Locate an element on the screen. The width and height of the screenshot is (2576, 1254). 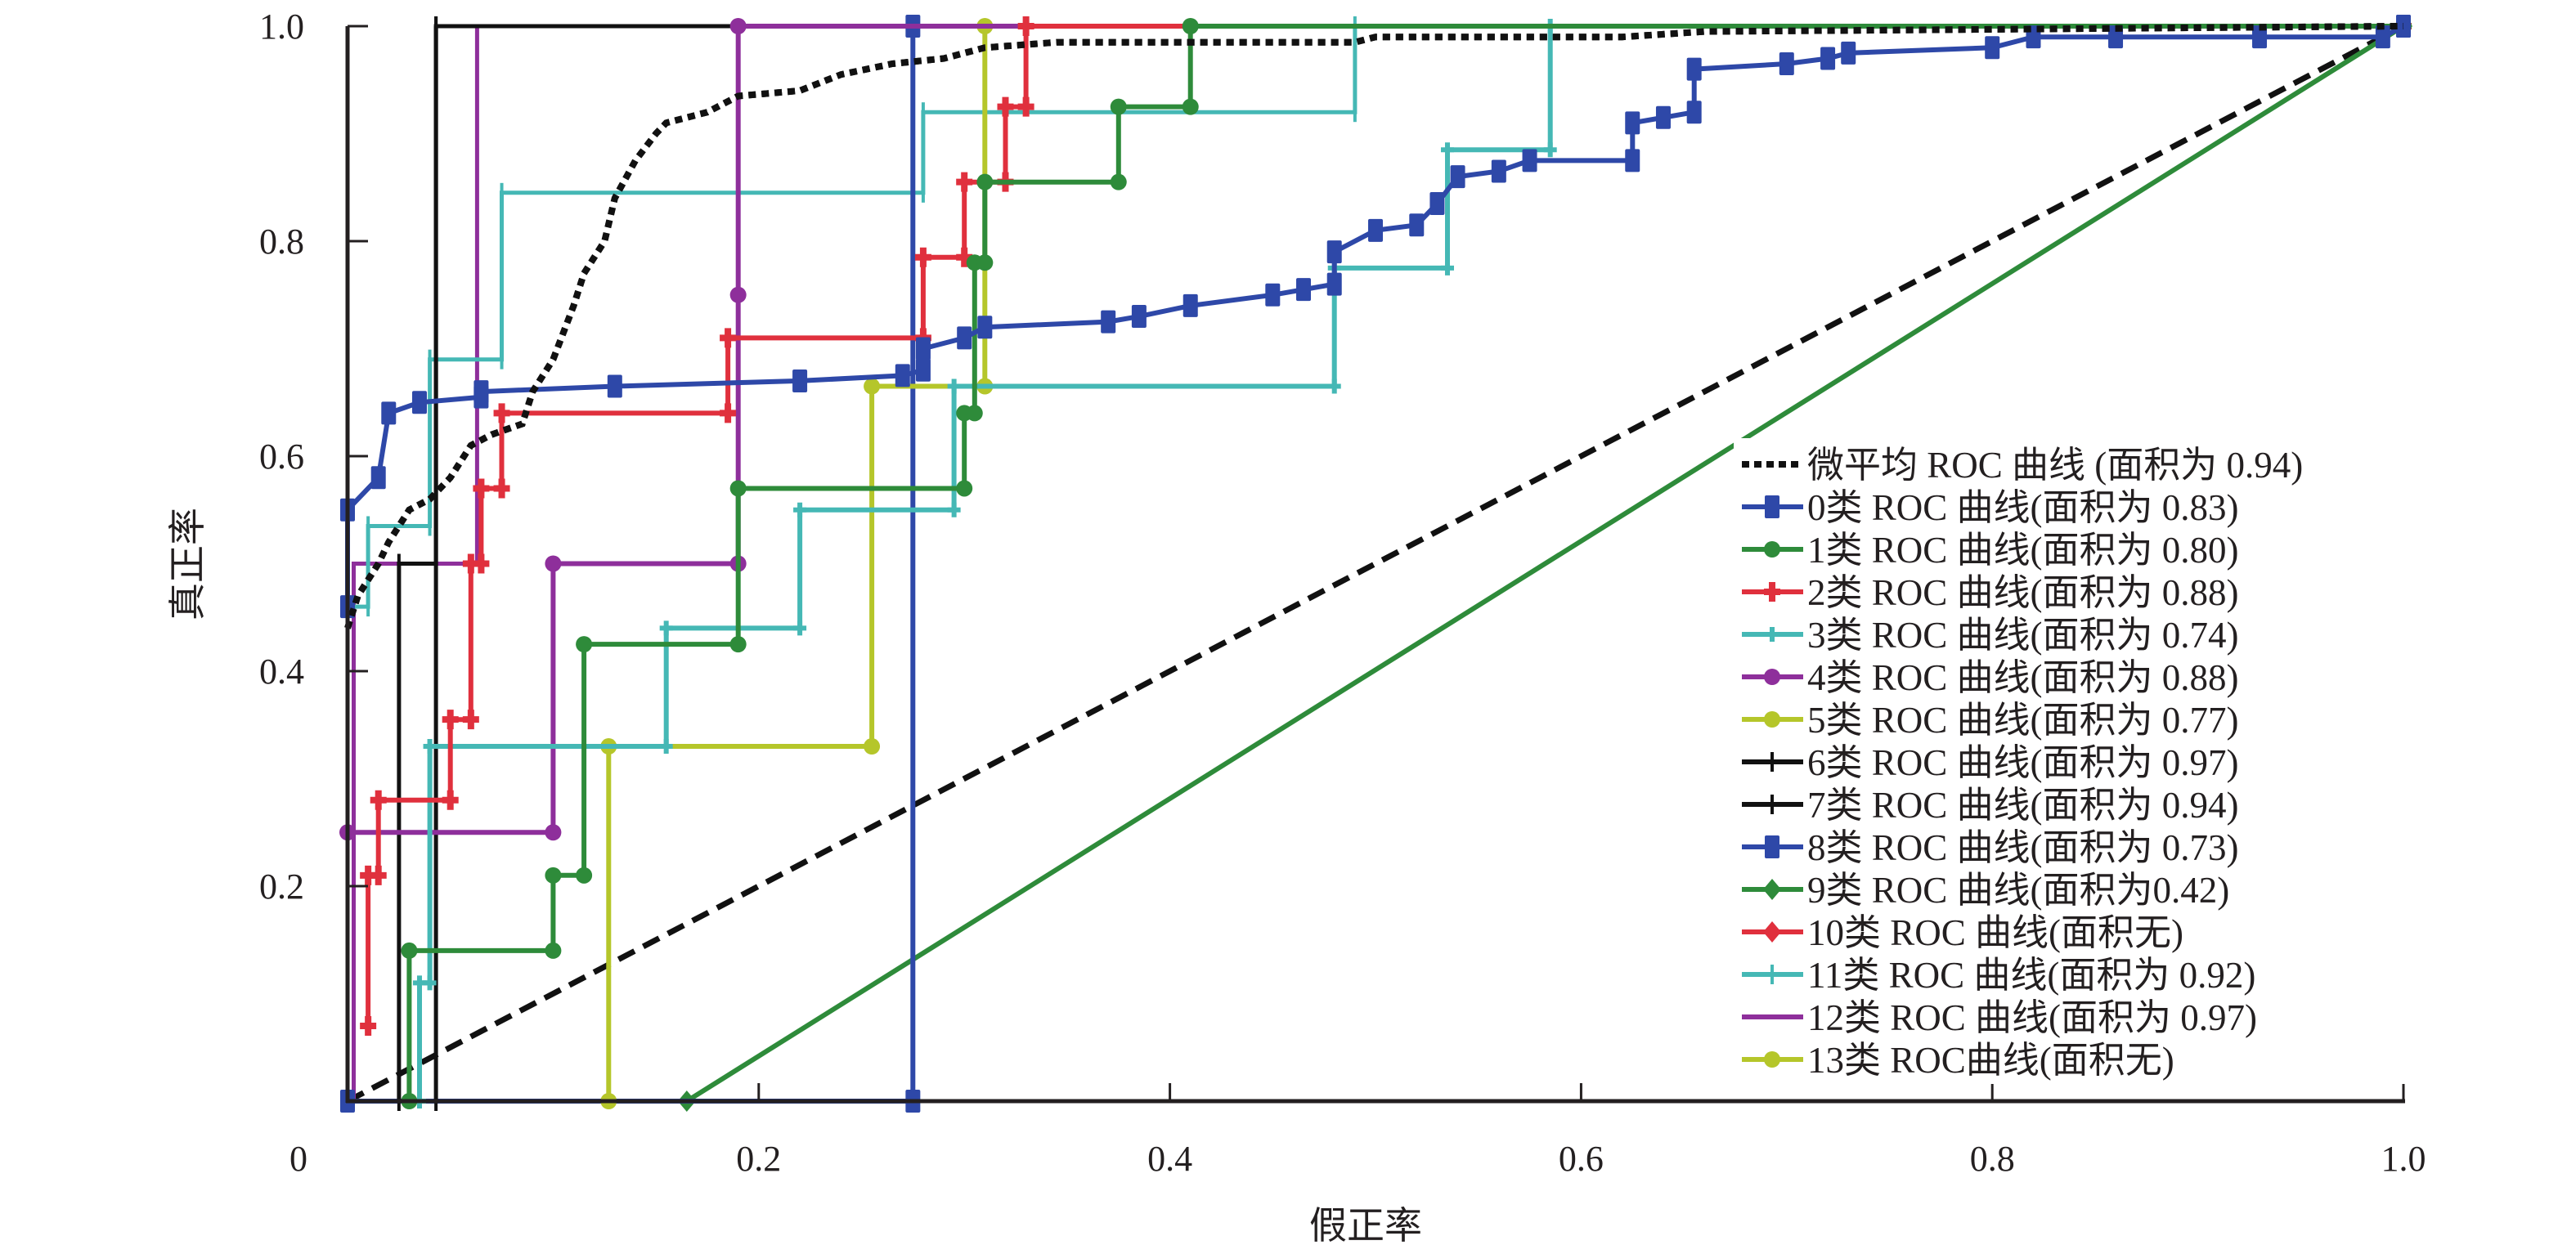
legend-item: 10类 ROC 曲线(面积无) is located at coordinates (1963, 932).